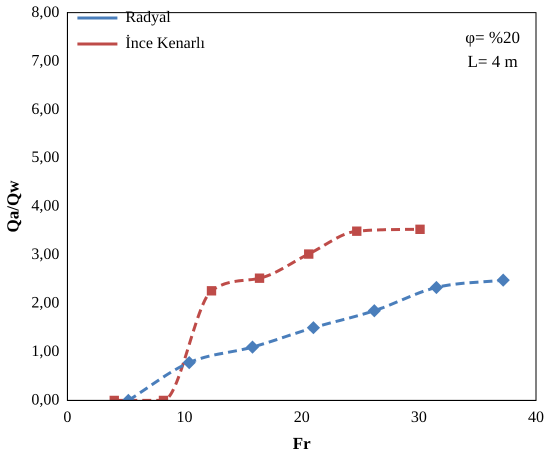  What do you see at coordinates (302, 444) in the screenshot?
I see `x-axis-title: Fr` at bounding box center [302, 444].